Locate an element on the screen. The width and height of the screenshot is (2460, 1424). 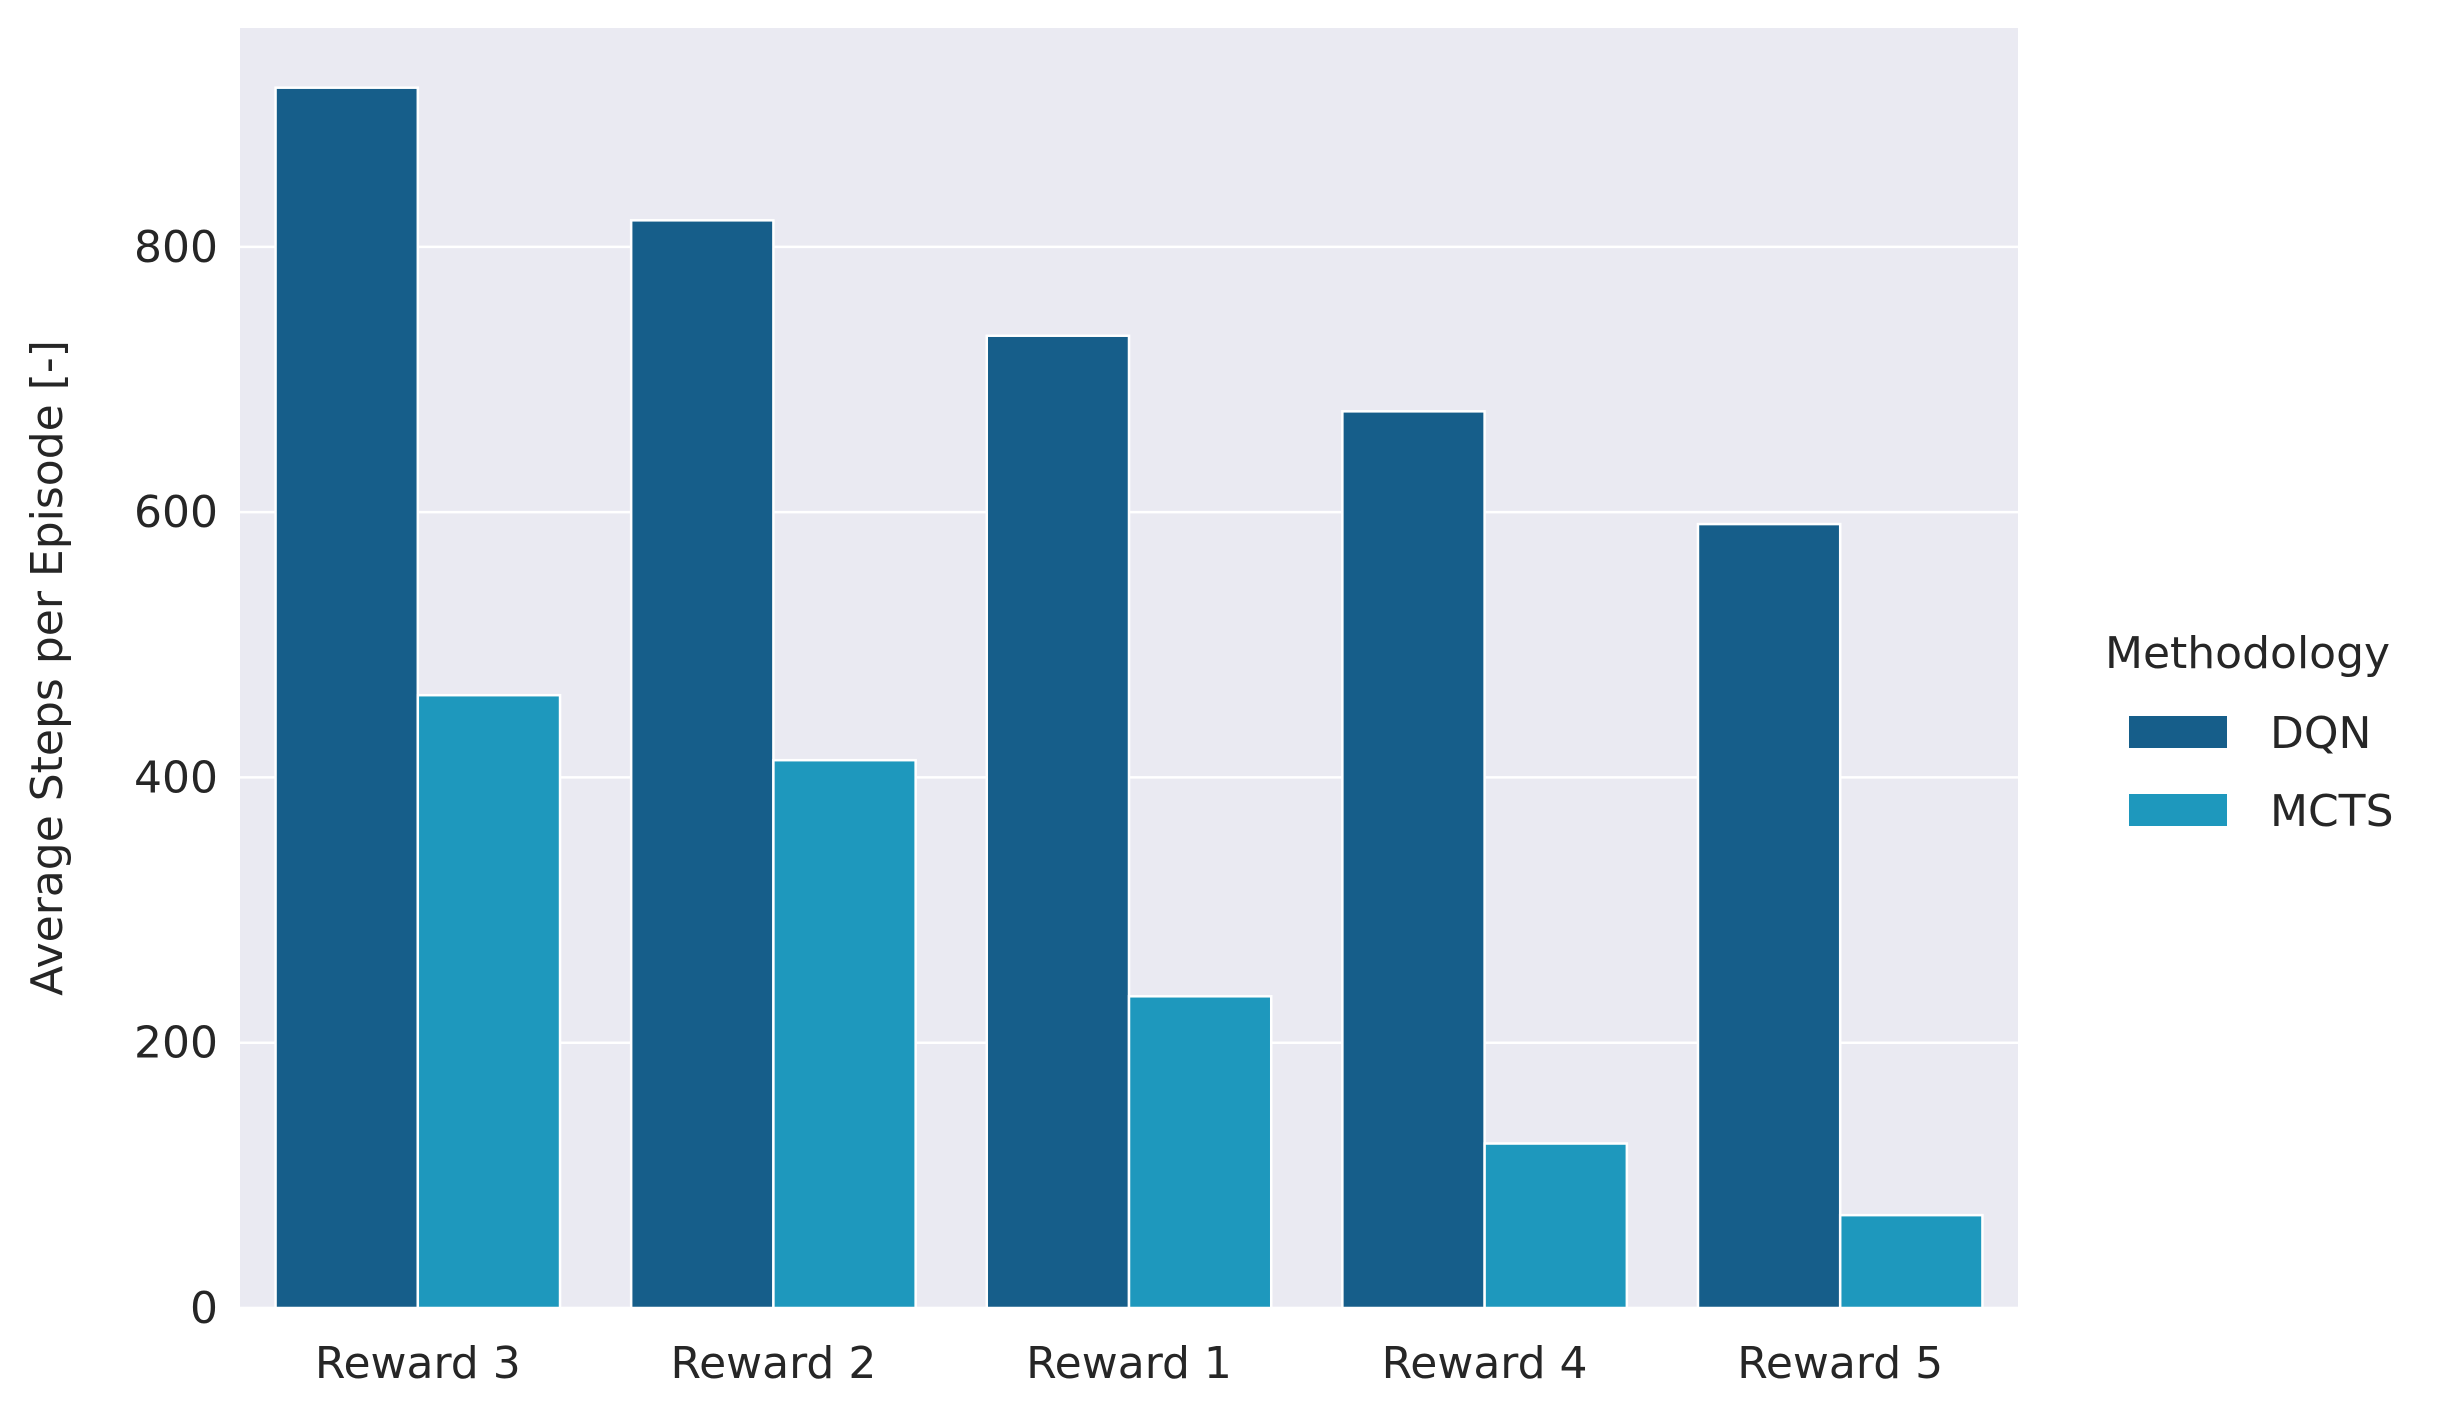
legend-label-dqn: DQN is located at coordinates (2320, 733).